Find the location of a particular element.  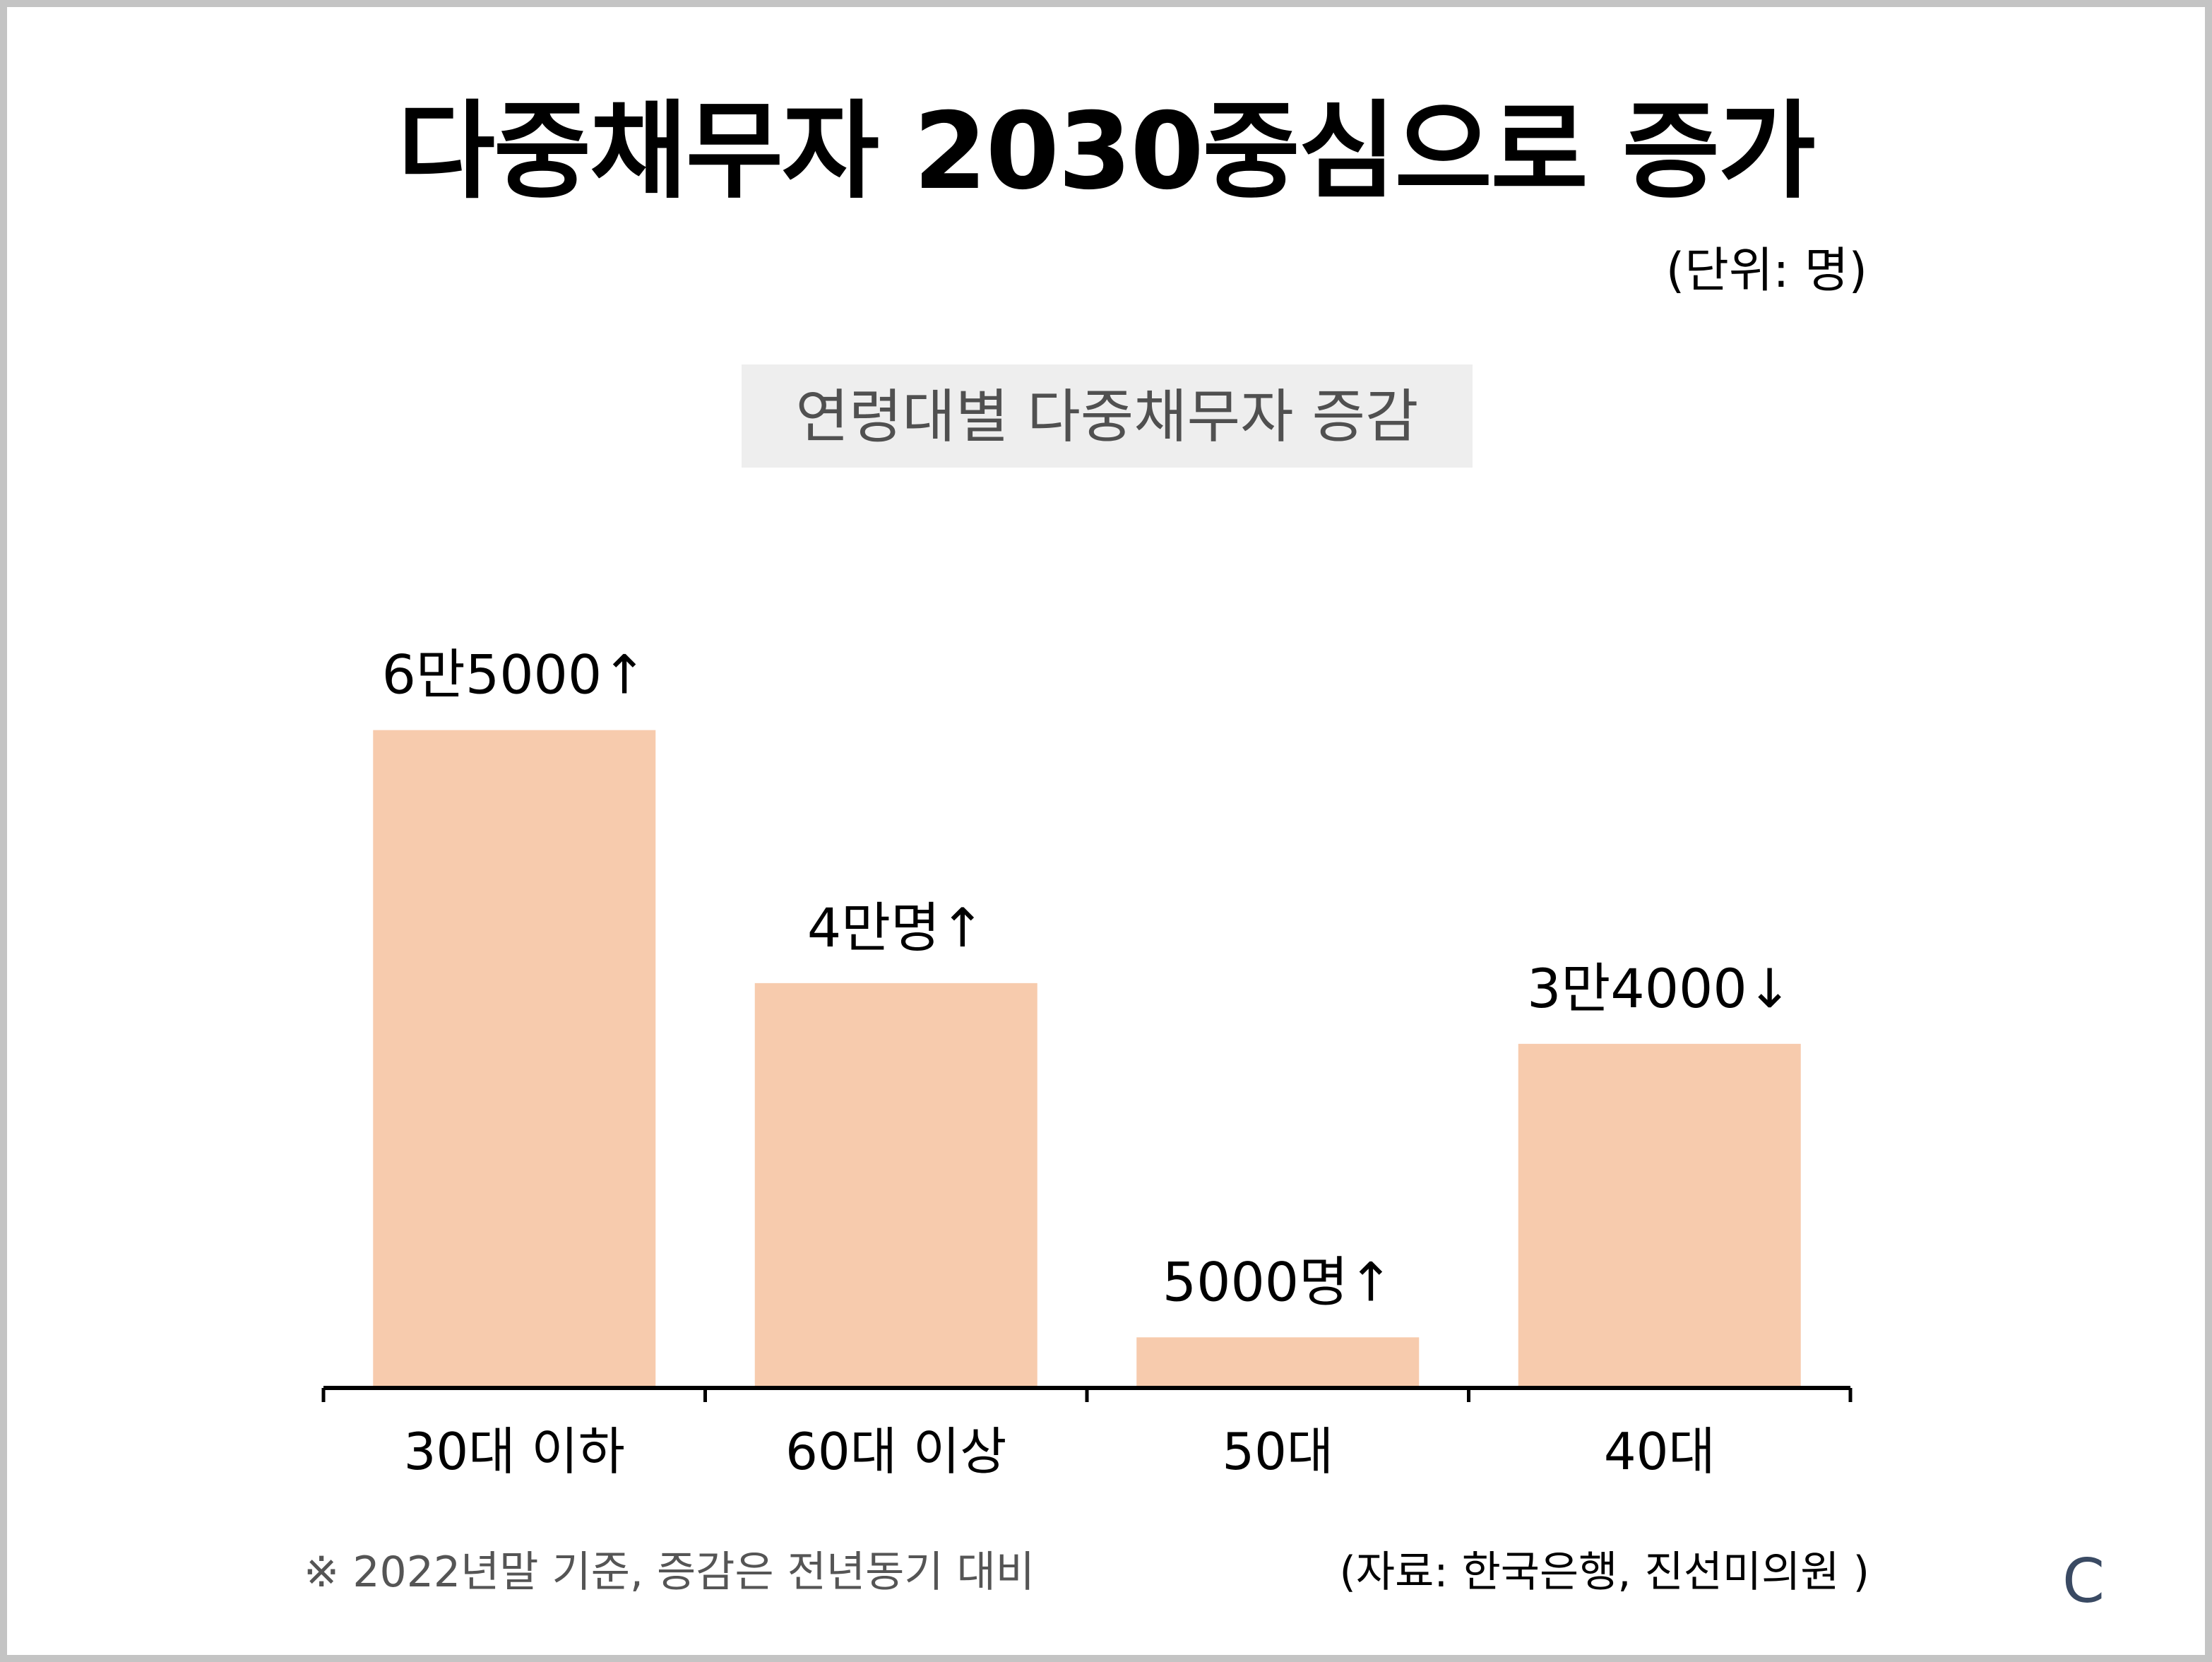

data-label-2: 4만명↑ is located at coordinates (896, 928).